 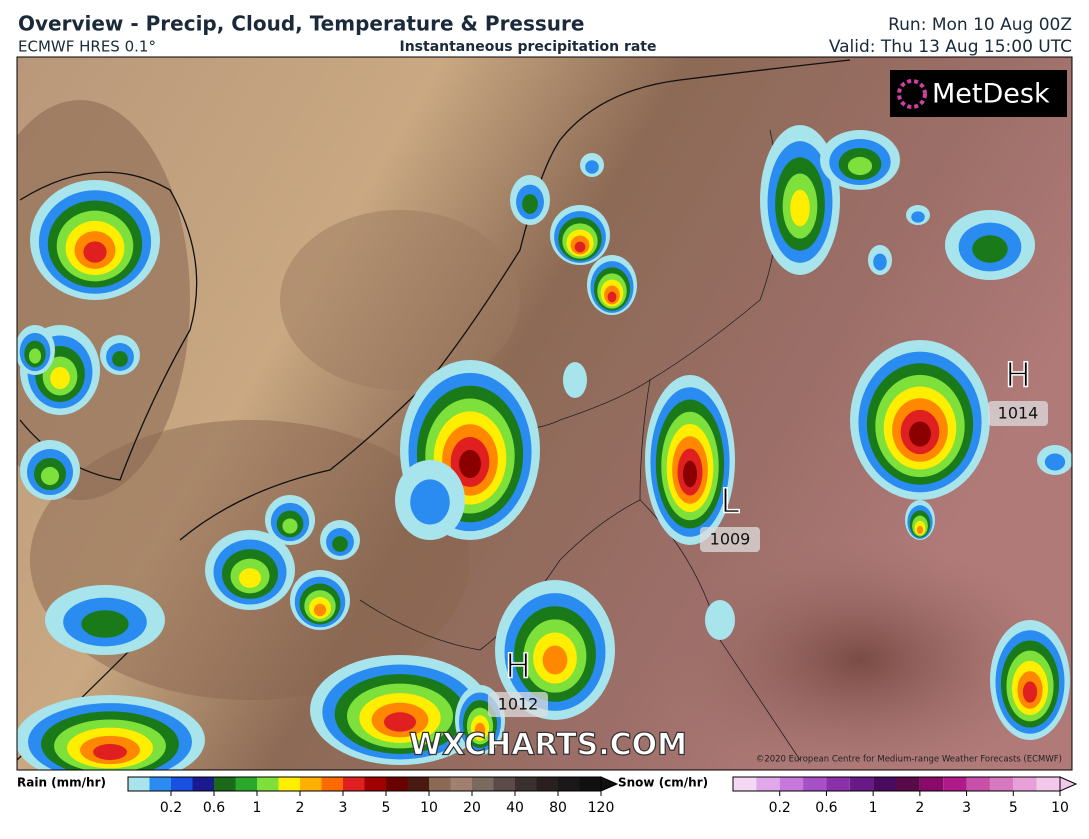 I want to click on legend-tick-label: 80, so click(x=558, y=808).